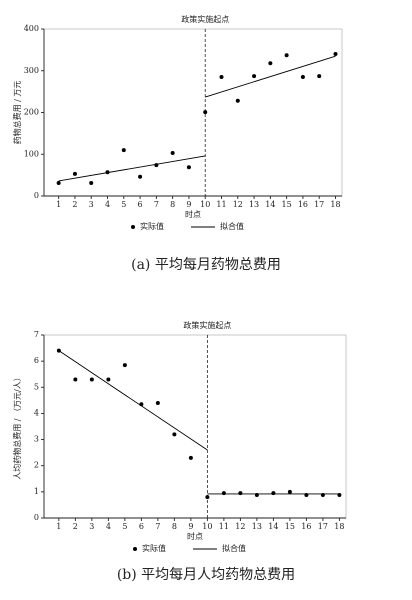 The height and width of the screenshot is (600, 412). Describe the element at coordinates (17, 113) in the screenshot. I see `y-axis-label: 药物总费用 / 万元` at that location.